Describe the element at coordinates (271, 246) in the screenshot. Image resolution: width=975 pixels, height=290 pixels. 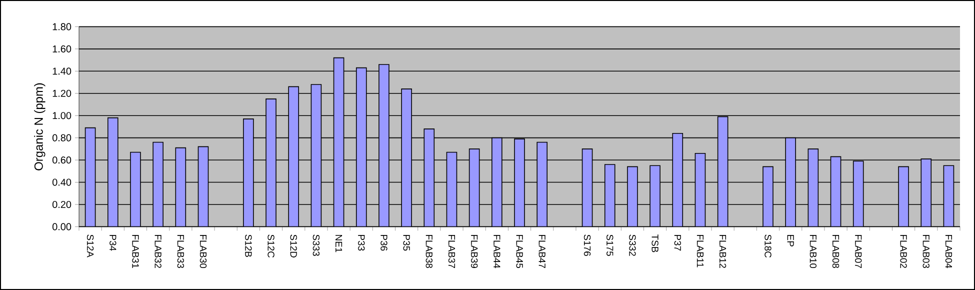
I see `x-tick-label: S12C` at that location.